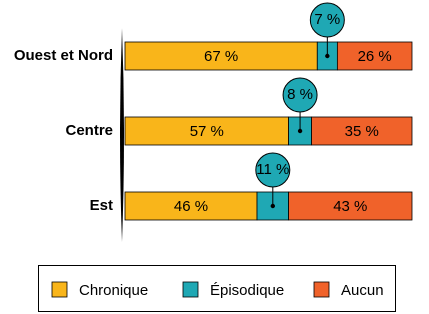  What do you see at coordinates (362, 290) in the screenshot?
I see `legend-label: Aucun` at bounding box center [362, 290].